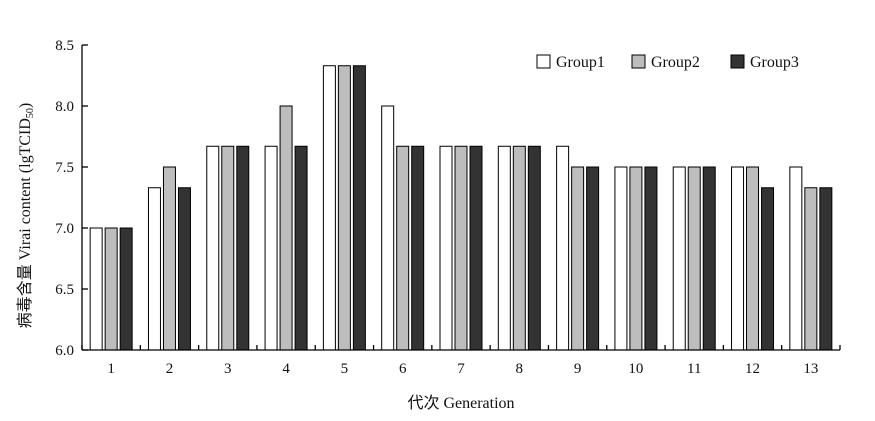 The image size is (875, 421). I want to click on legend-item-group3: Group3, so click(764, 62).